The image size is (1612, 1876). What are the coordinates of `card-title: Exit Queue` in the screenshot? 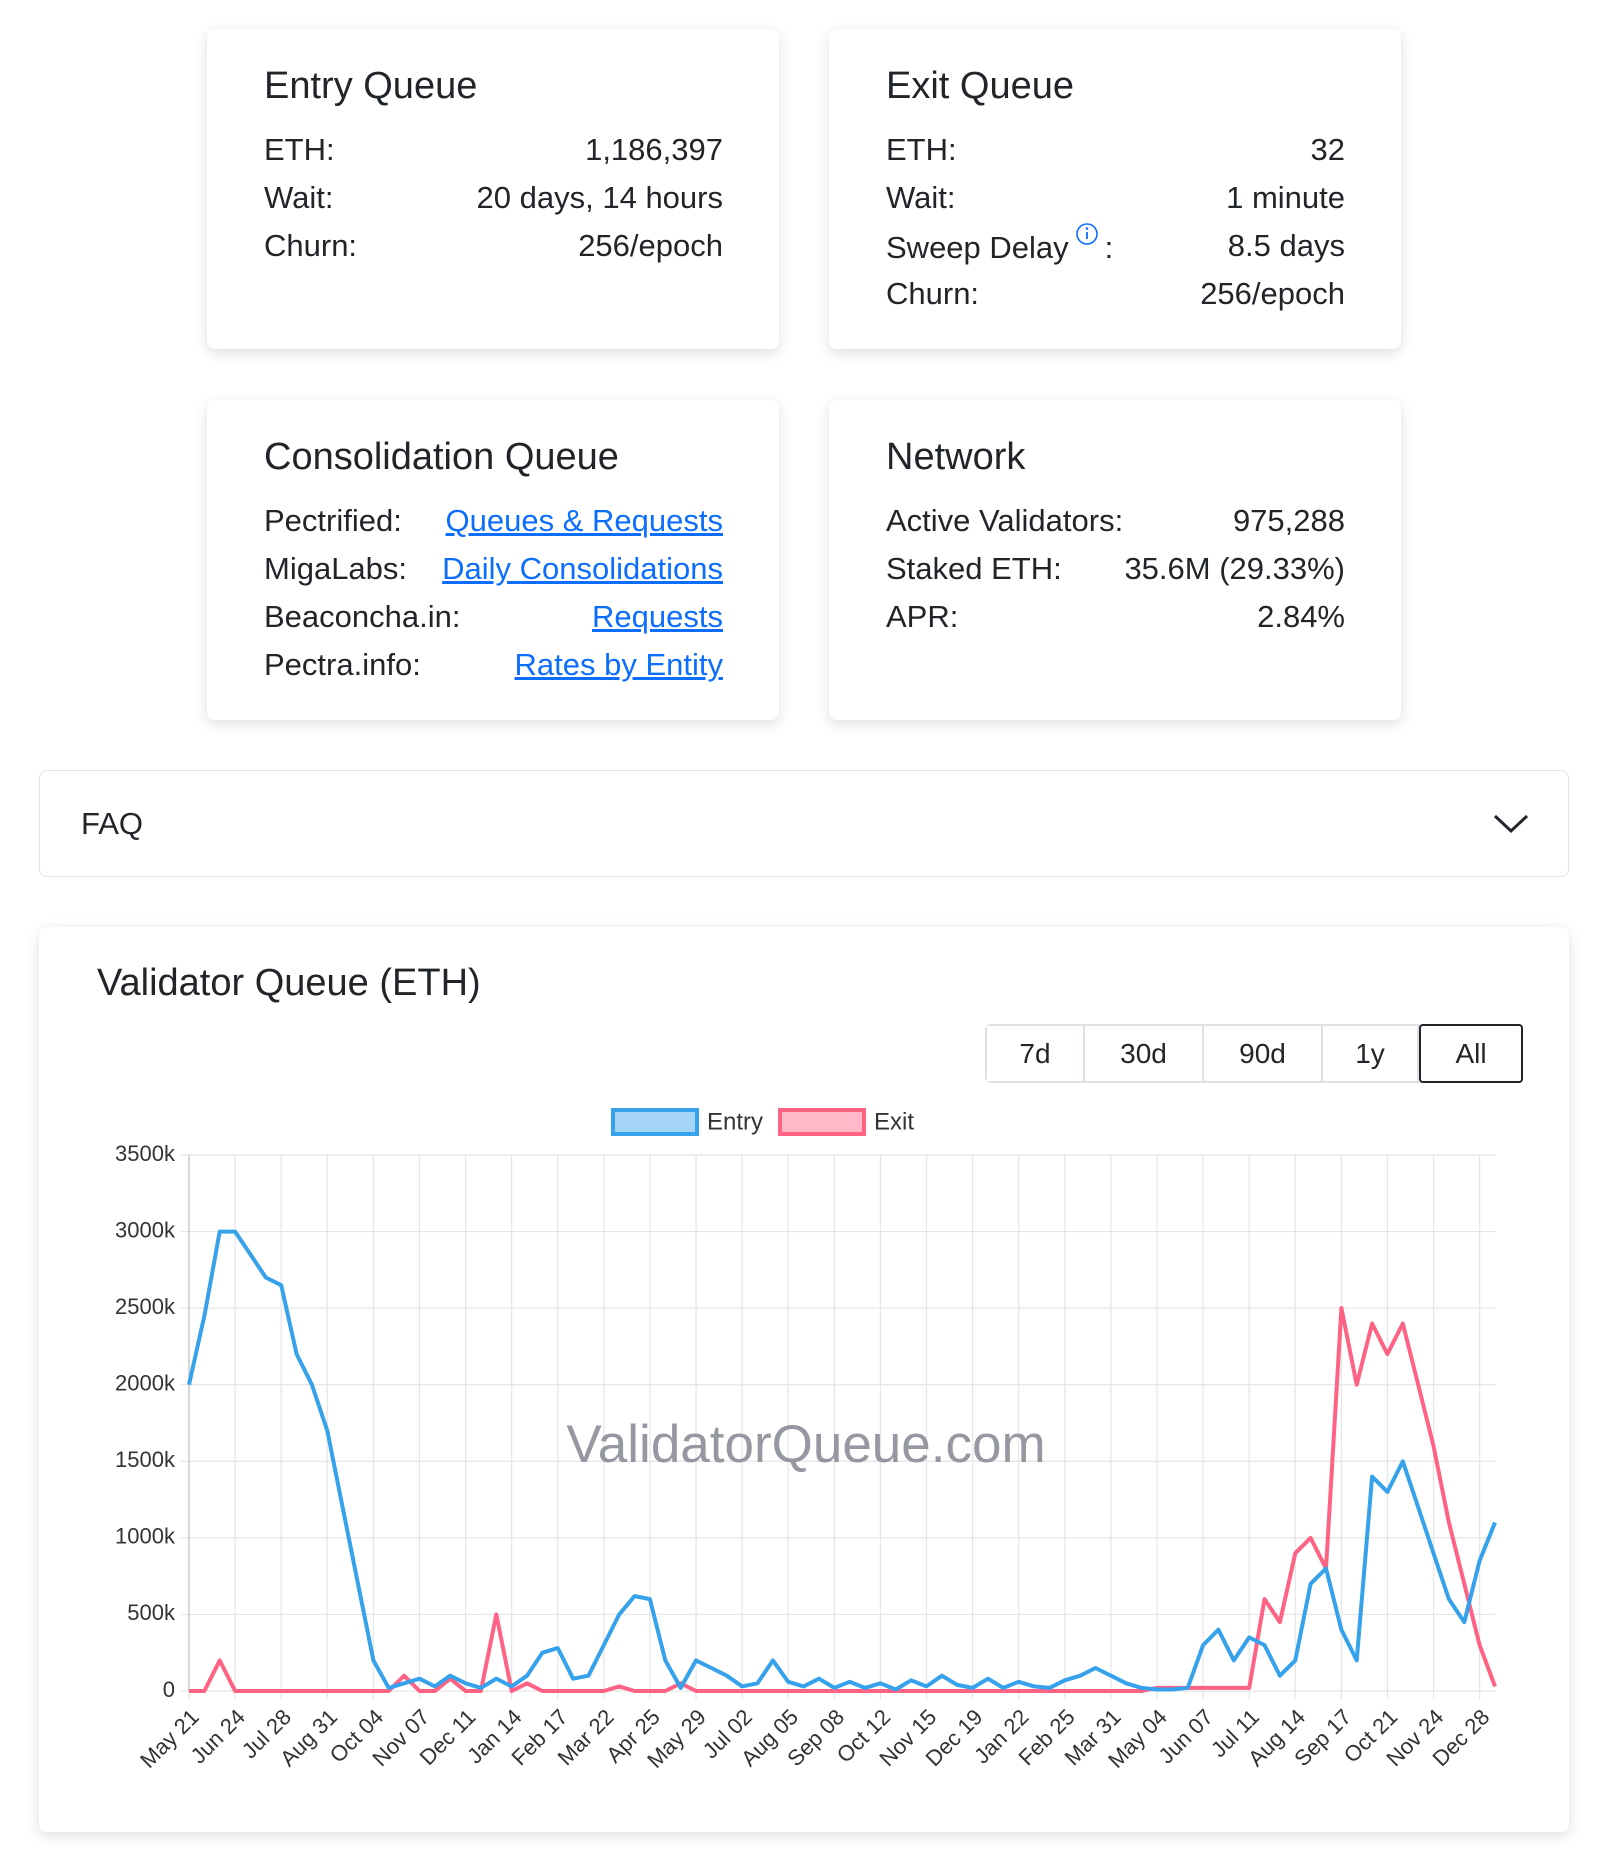 It's located at (980, 86).